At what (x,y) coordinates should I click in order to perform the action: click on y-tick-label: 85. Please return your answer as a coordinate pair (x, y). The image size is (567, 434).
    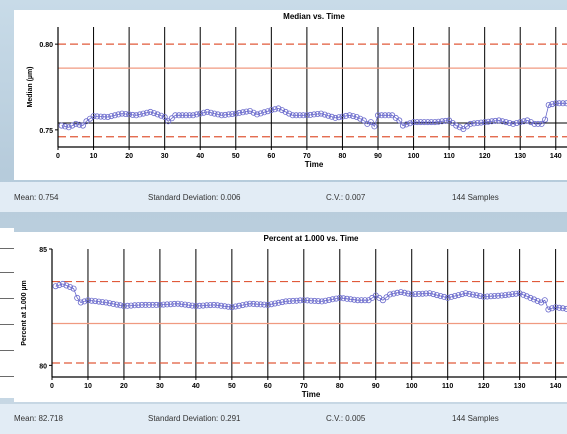
    Looking at the image, I should click on (43, 250).